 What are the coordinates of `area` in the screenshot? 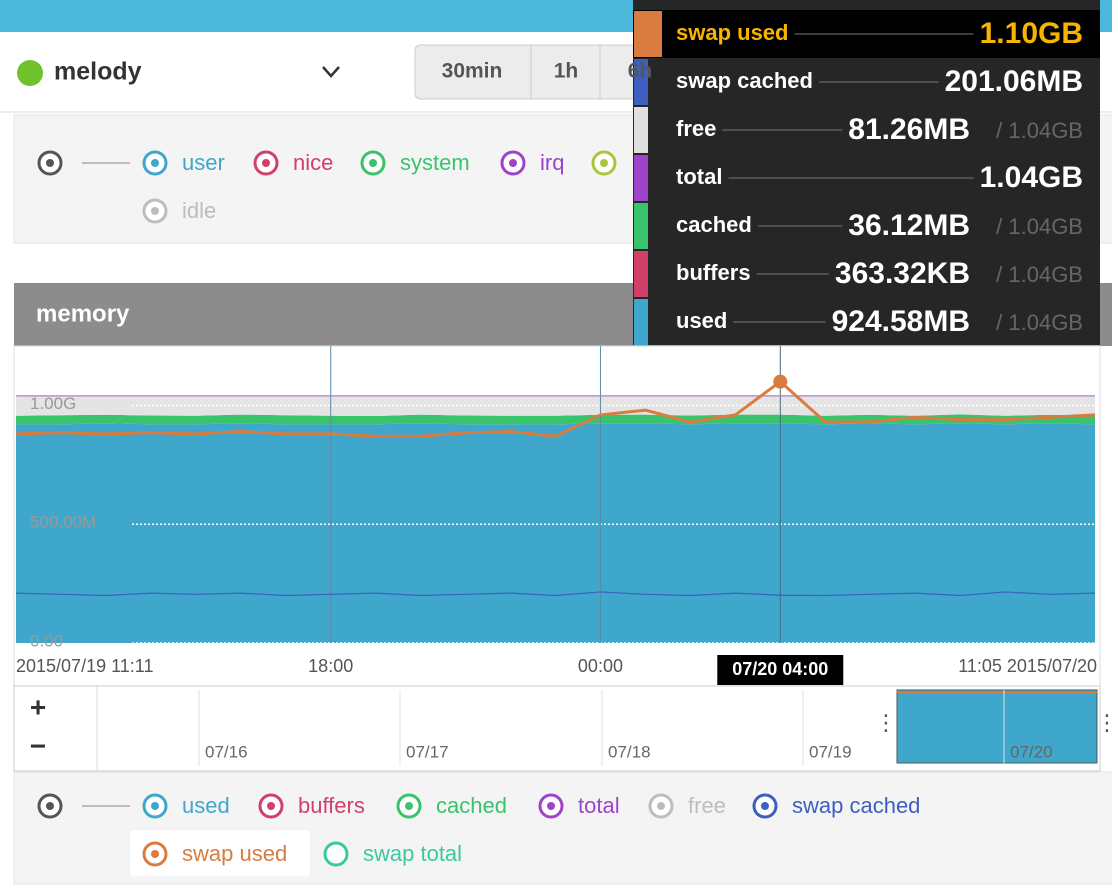 It's located at (555, 405).